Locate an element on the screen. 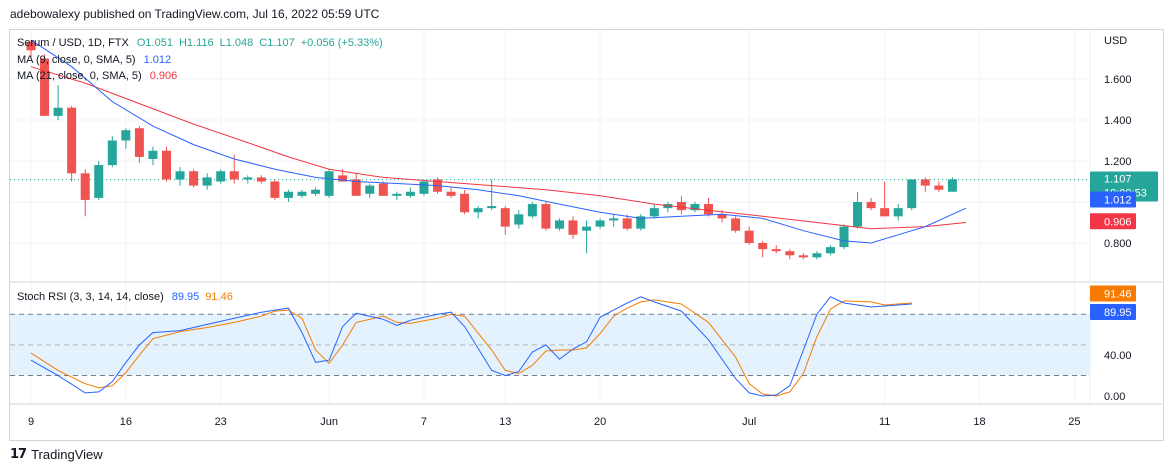 The image size is (1173, 471). time-tick-label: 25 is located at coordinates (1074, 422).